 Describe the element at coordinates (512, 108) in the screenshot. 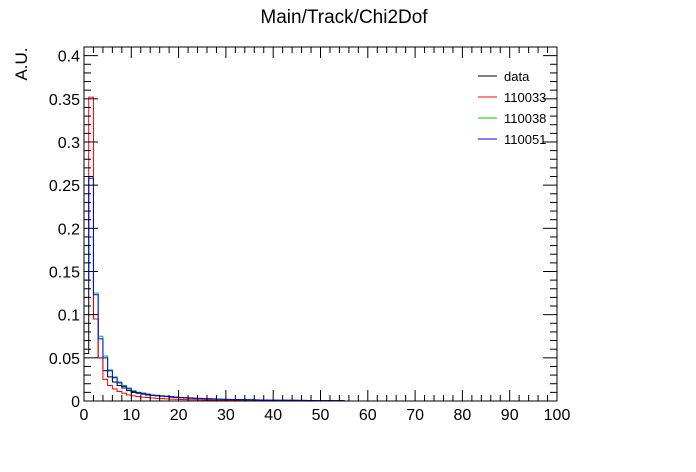

I see `legend: data 110033 110038 110051` at that location.